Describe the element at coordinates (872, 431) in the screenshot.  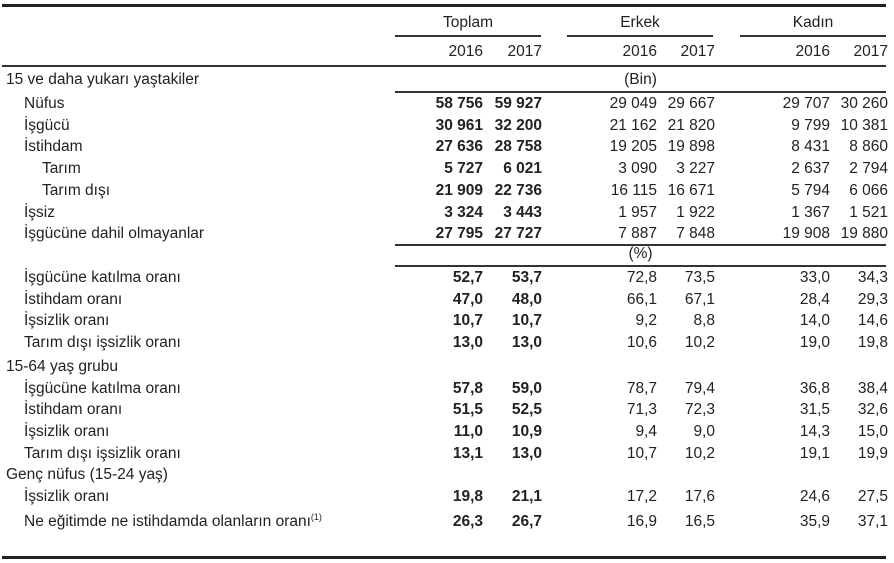
I see `cell-value: 15,0` at that location.